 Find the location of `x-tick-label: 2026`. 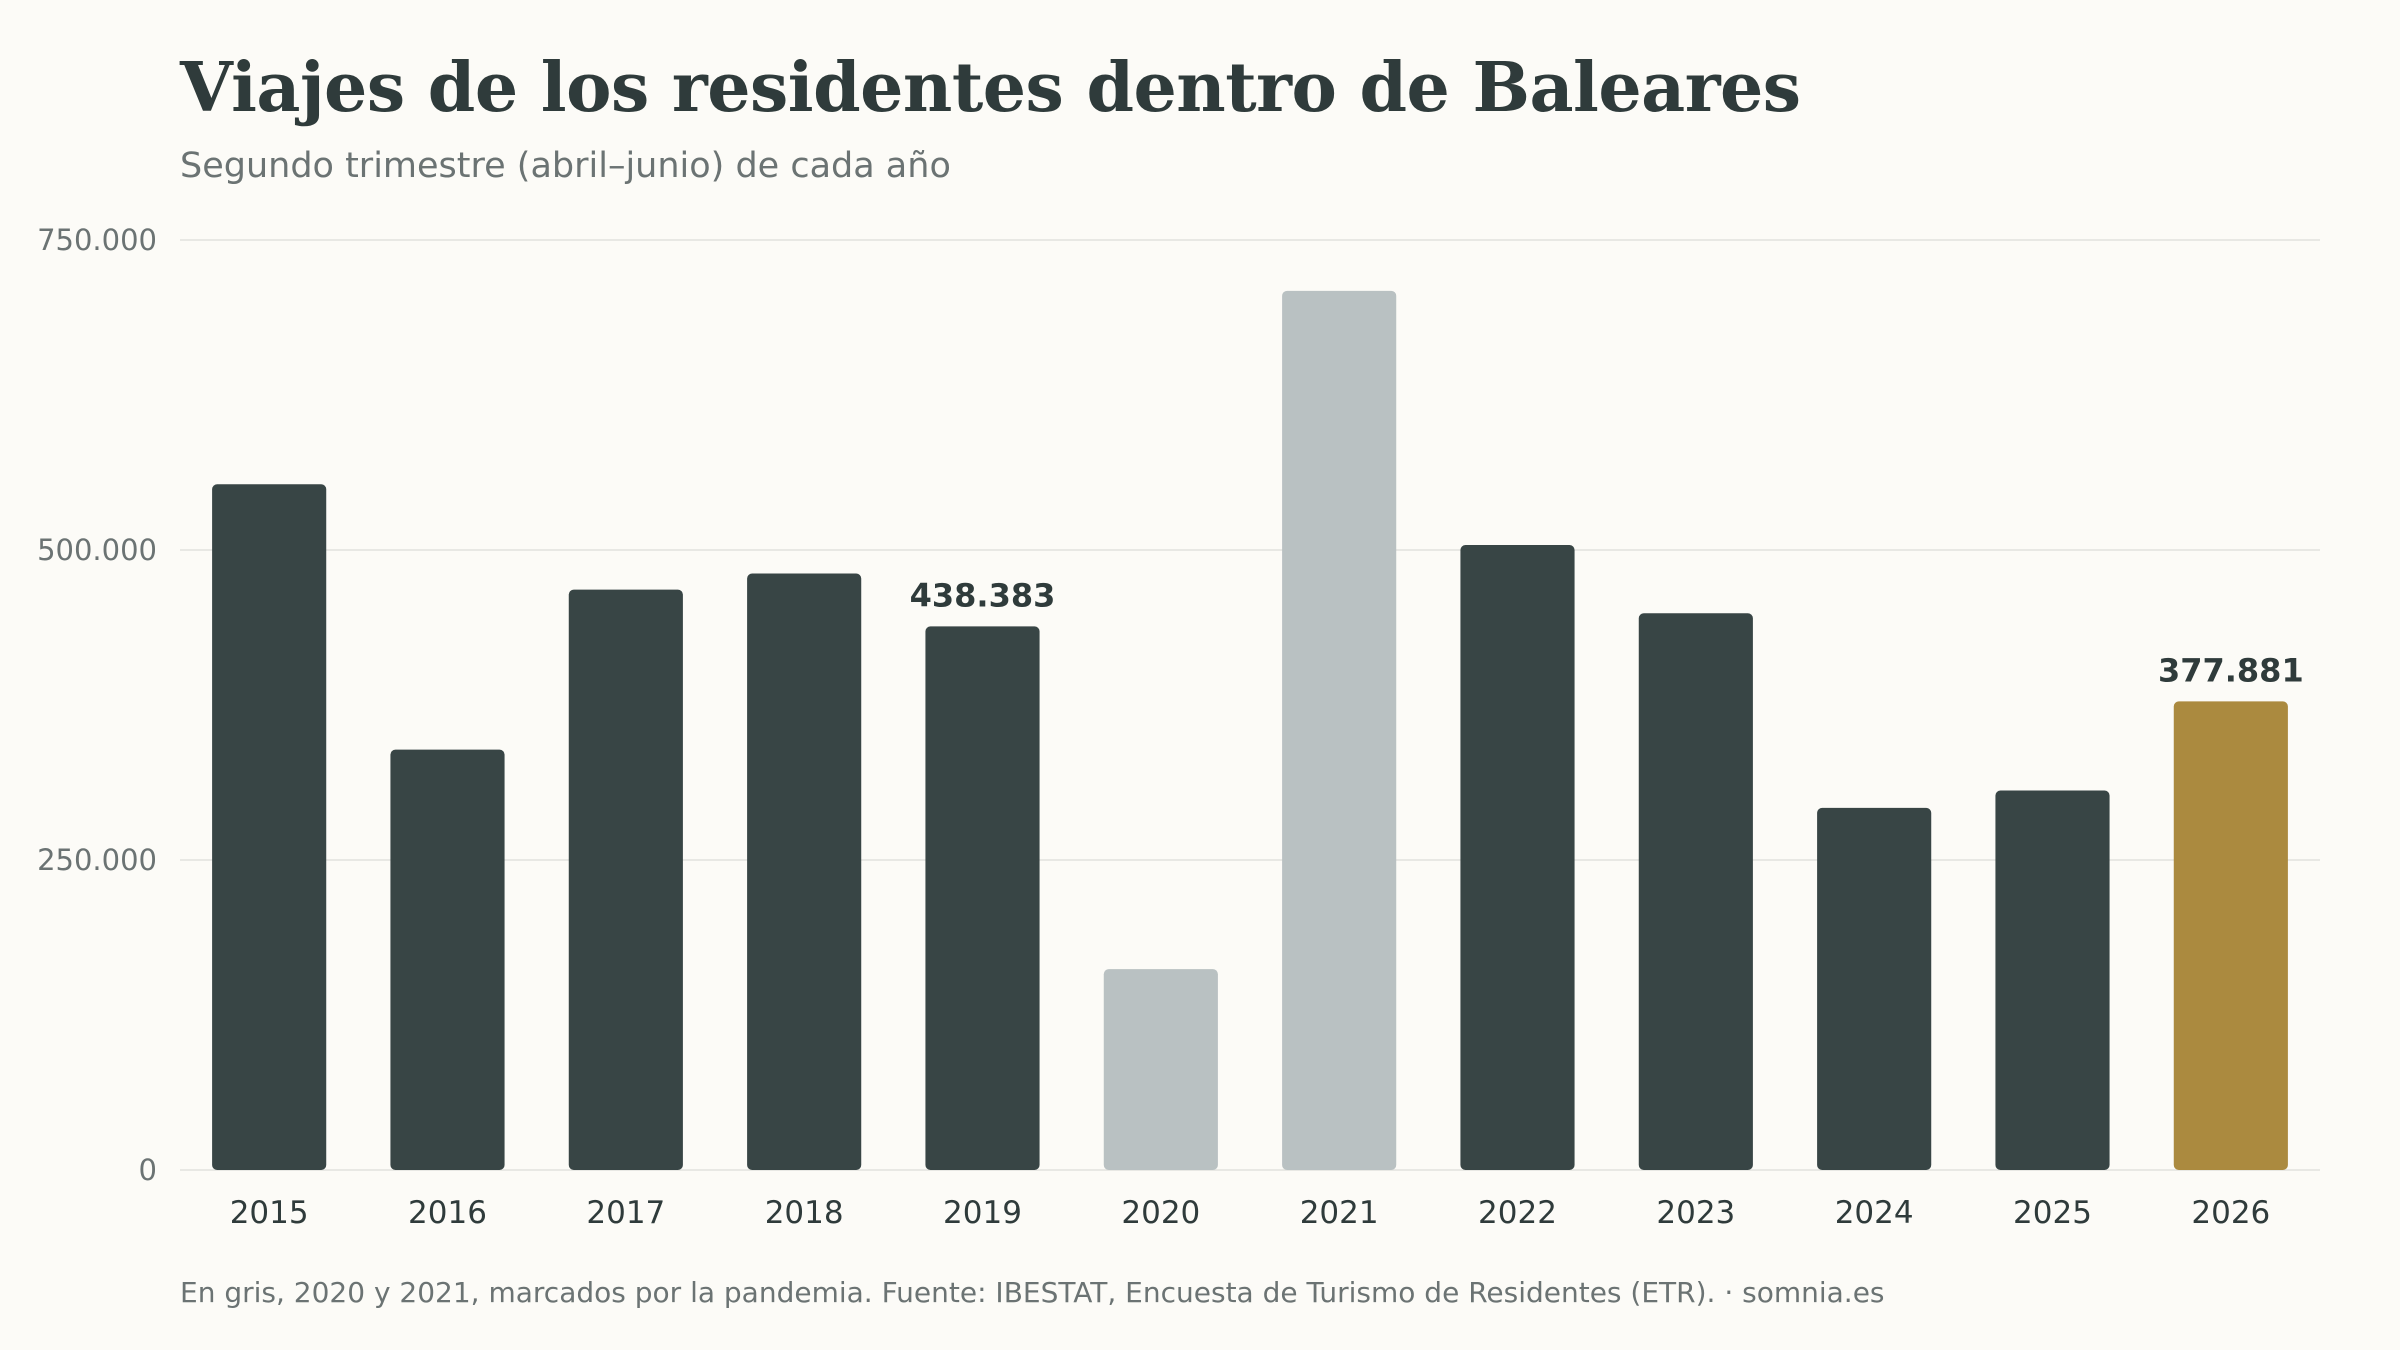

x-tick-label: 2026 is located at coordinates (2230, 1213).